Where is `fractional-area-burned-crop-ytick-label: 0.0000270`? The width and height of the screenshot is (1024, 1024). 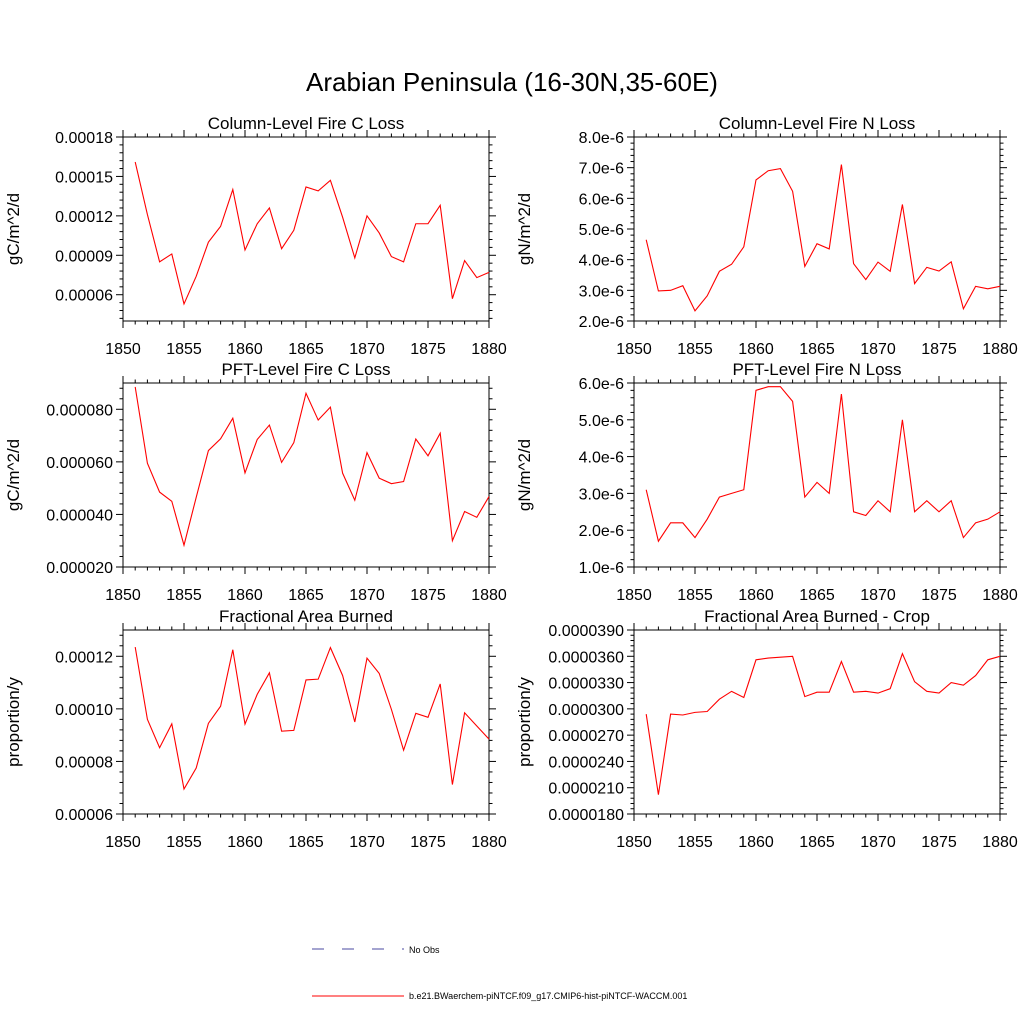 fractional-area-burned-crop-ytick-label: 0.0000270 is located at coordinates (586, 736).